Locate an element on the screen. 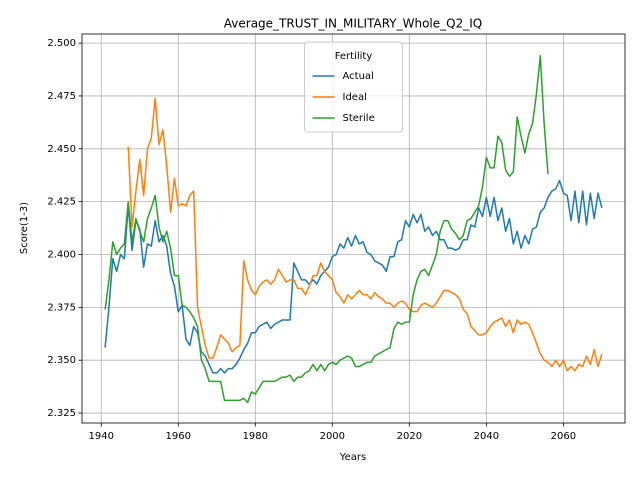  x-tick-label: 1960 is located at coordinates (178, 436).